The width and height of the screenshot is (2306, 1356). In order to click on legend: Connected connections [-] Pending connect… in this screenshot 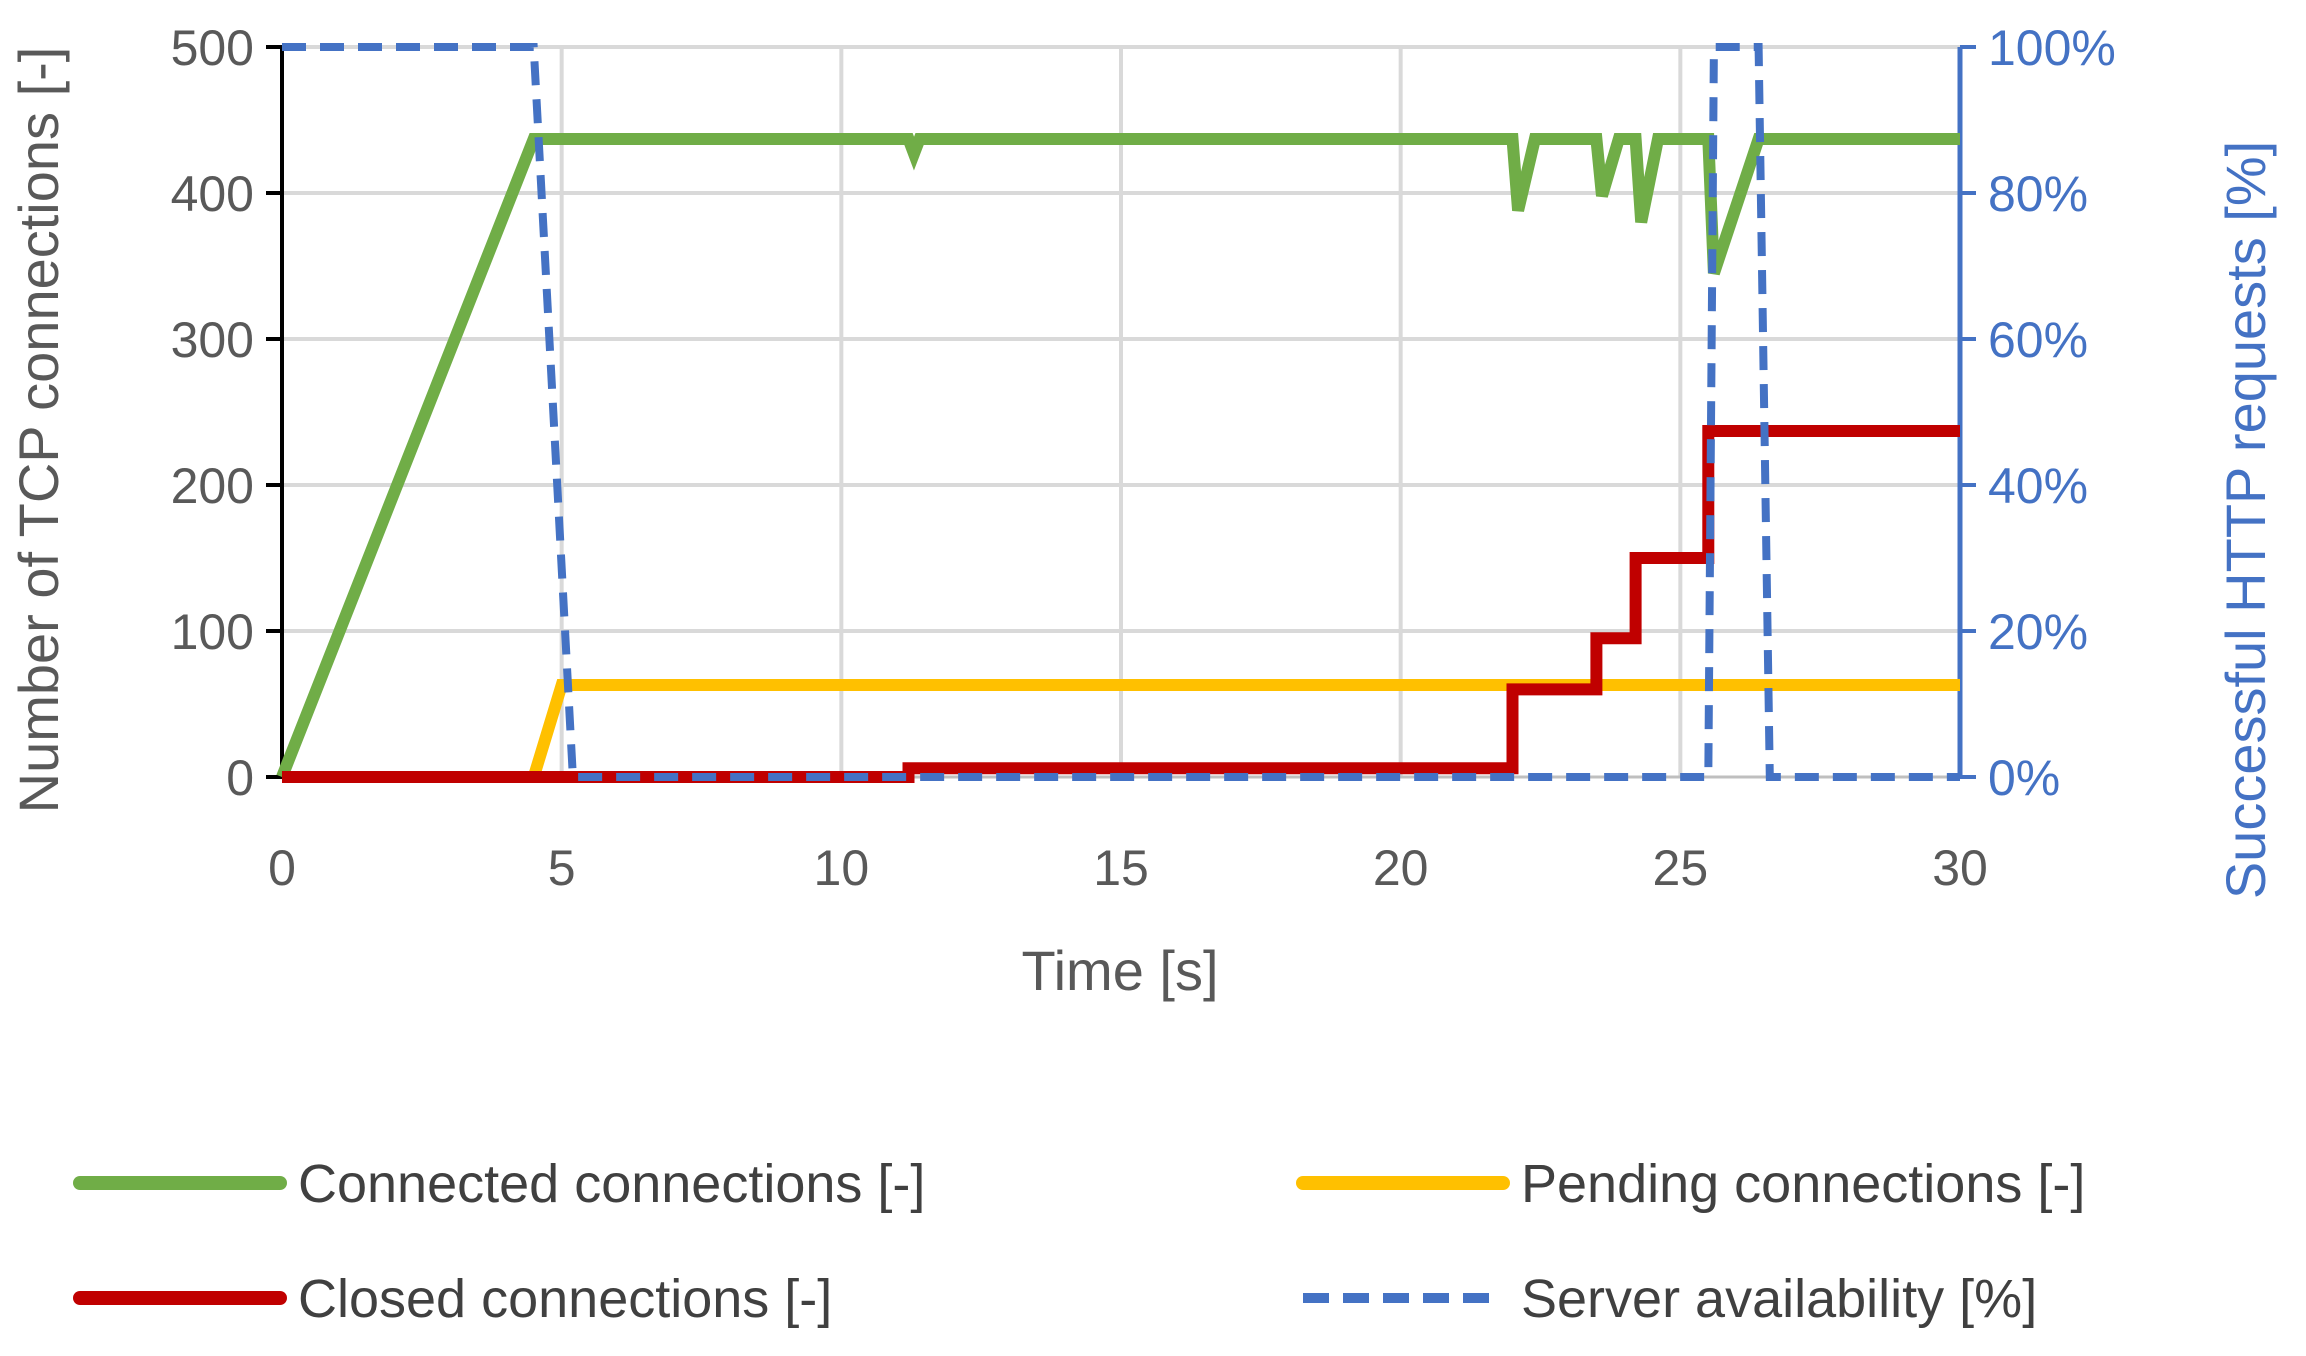, I will do `click(1079, 1241)`.